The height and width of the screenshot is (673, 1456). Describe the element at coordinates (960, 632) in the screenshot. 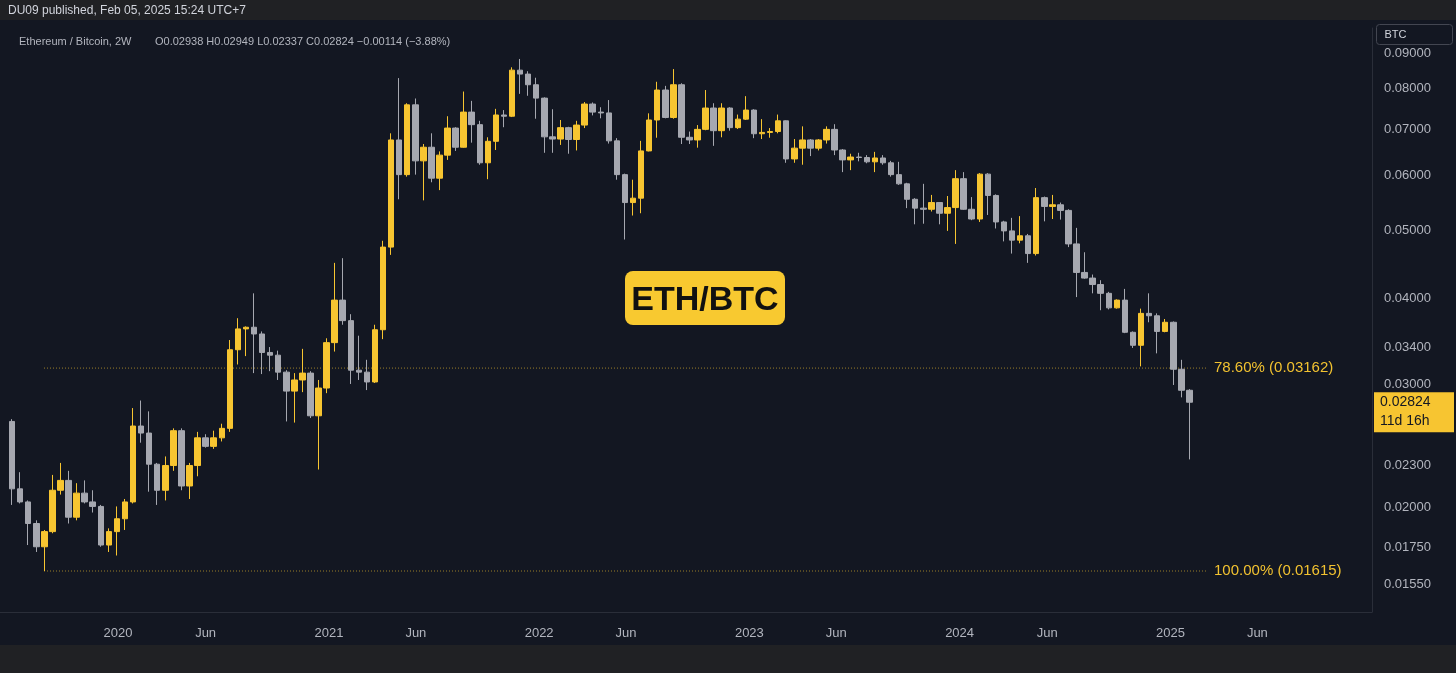

I see `x-tick-label: 2024` at that location.